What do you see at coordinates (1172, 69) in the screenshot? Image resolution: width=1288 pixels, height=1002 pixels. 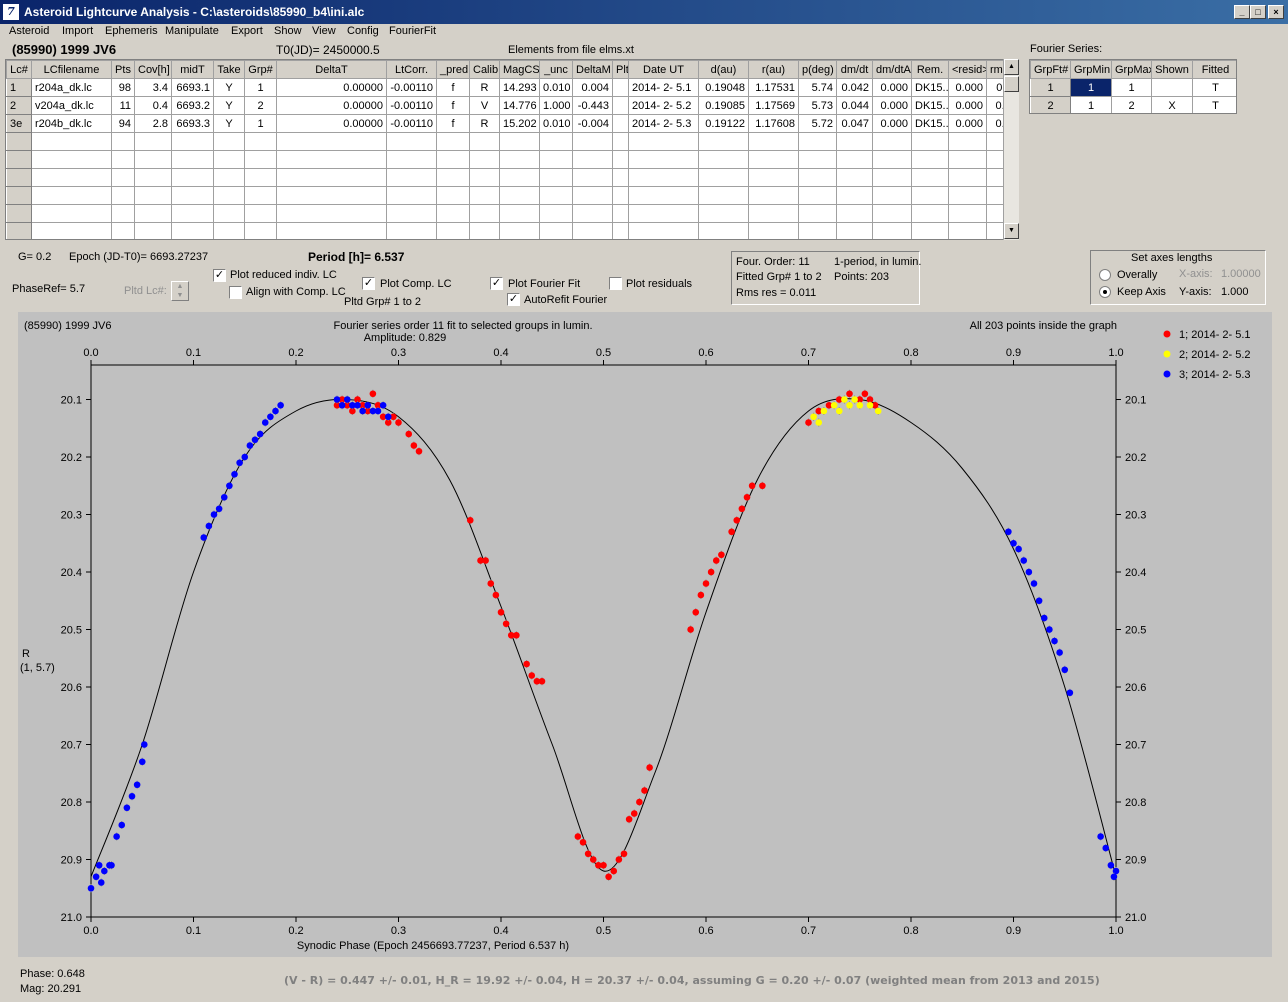 I see `fourier-col-header: Shown` at bounding box center [1172, 69].